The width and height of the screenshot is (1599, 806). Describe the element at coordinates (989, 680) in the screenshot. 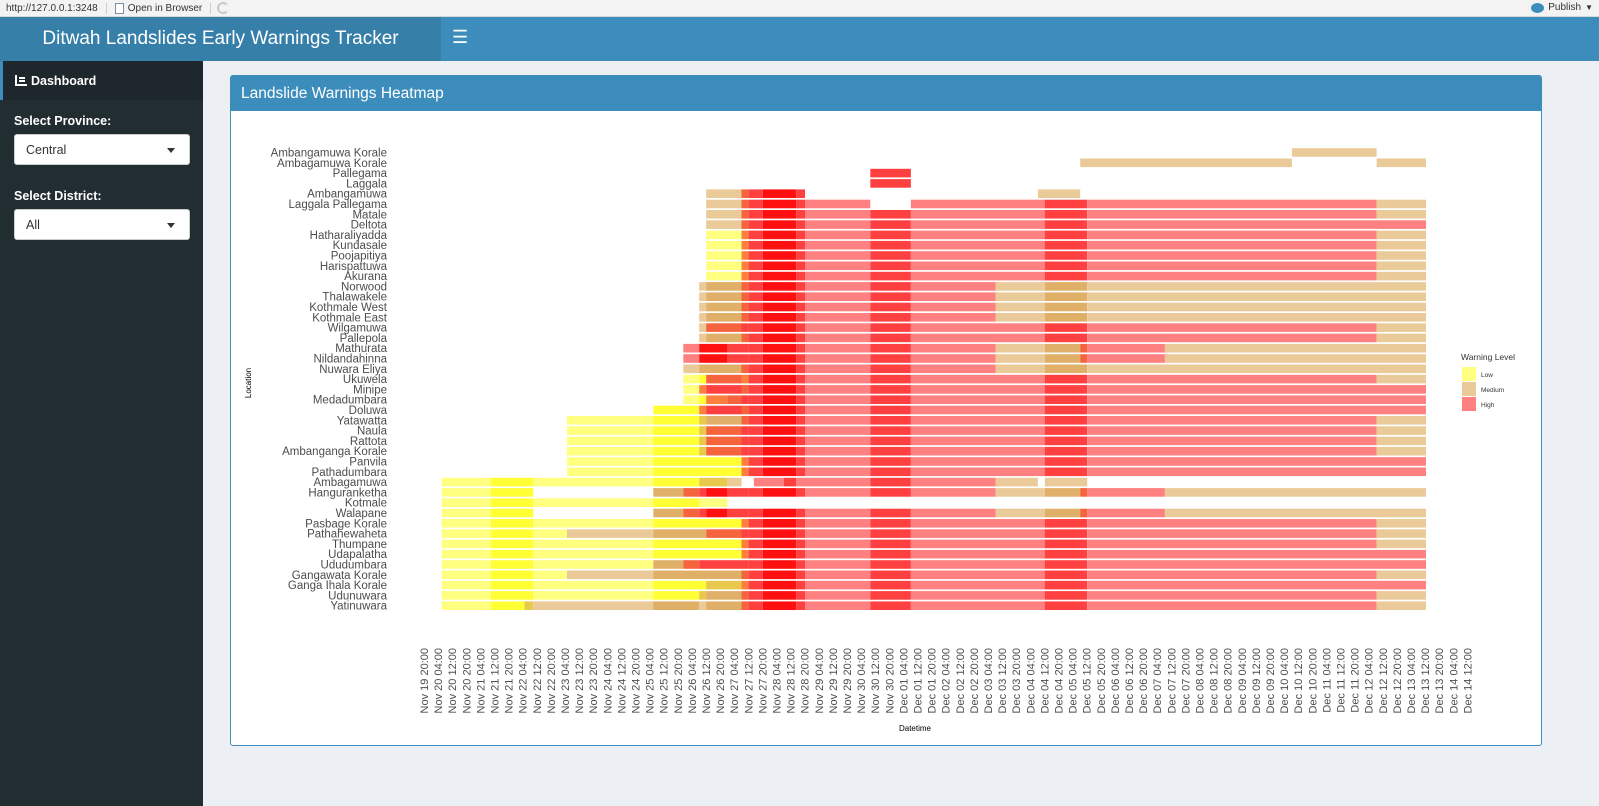

I see `x-tick-label: Dec 03 04:00` at that location.